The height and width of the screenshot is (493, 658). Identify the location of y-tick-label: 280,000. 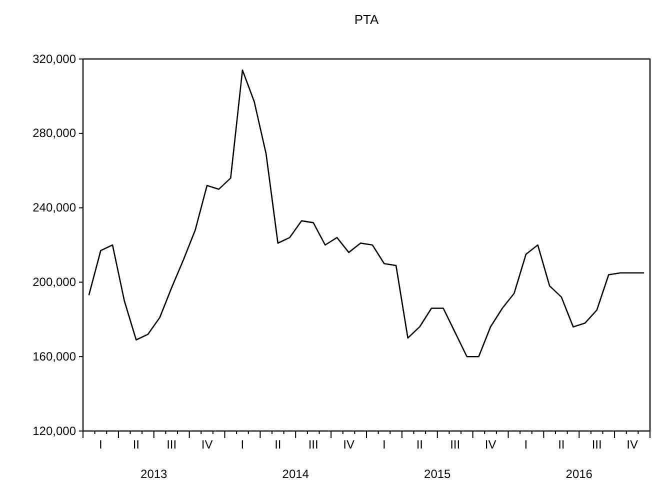
(54, 133).